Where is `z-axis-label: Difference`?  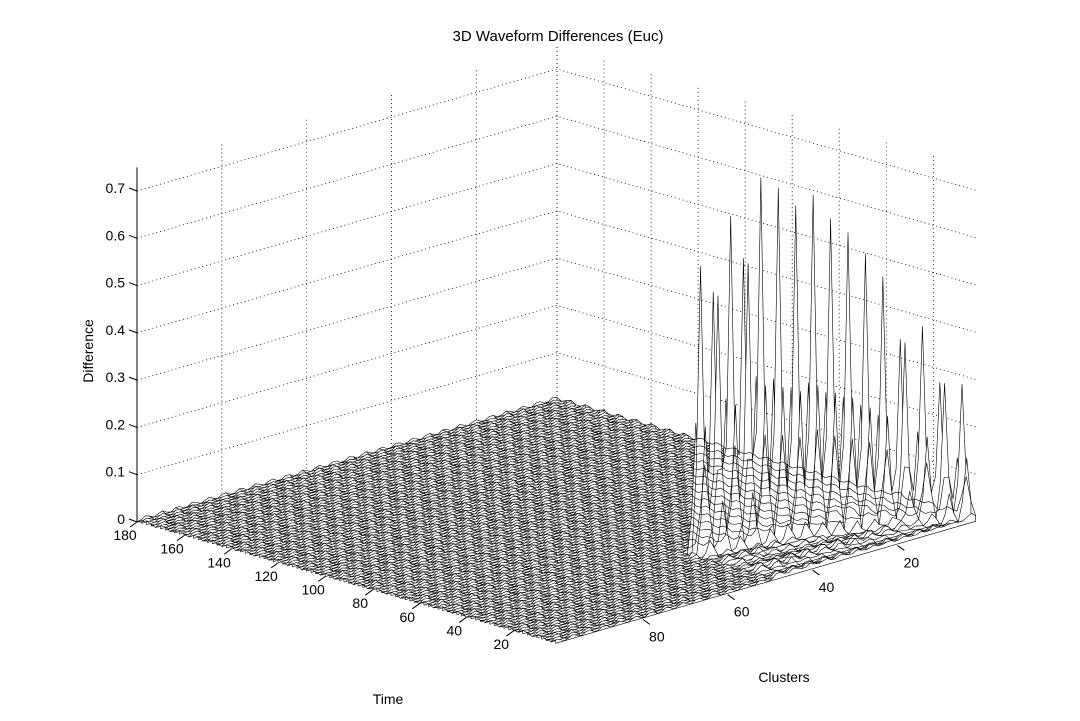 z-axis-label: Difference is located at coordinates (88, 351).